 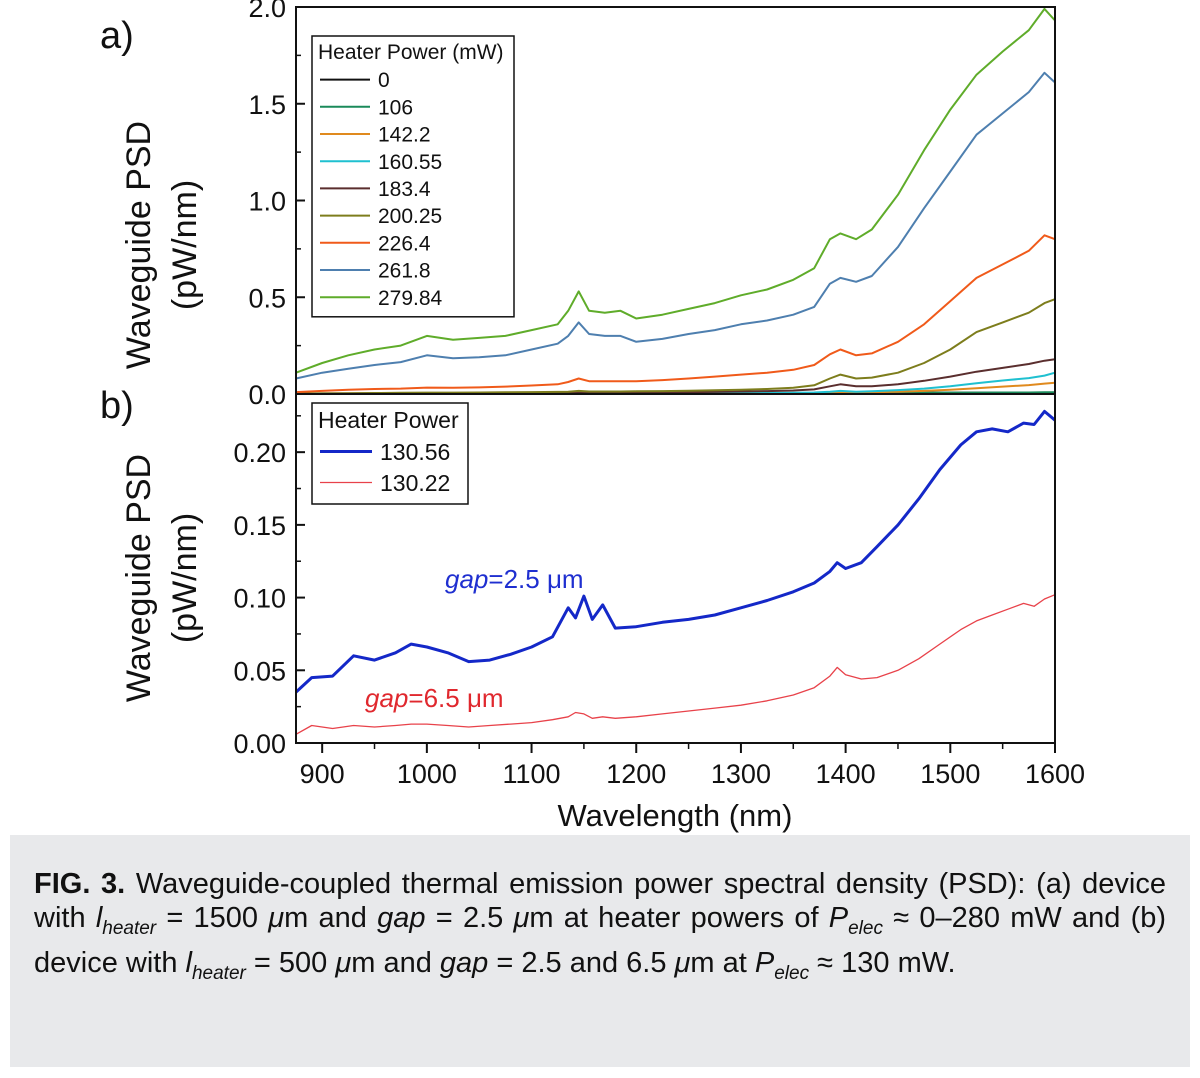 I want to click on ytick-label-b-1: 0.05, so click(x=259, y=671).